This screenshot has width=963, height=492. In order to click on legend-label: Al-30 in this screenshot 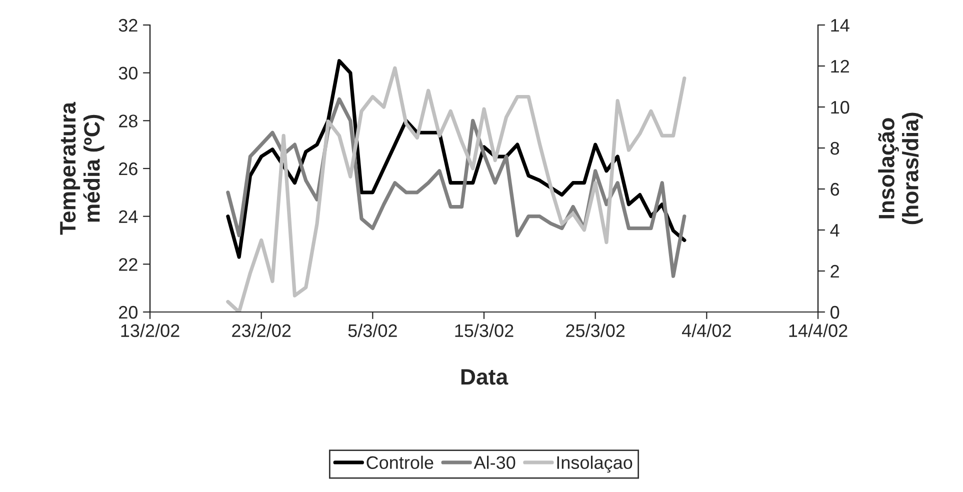, I will do `click(495, 462)`.